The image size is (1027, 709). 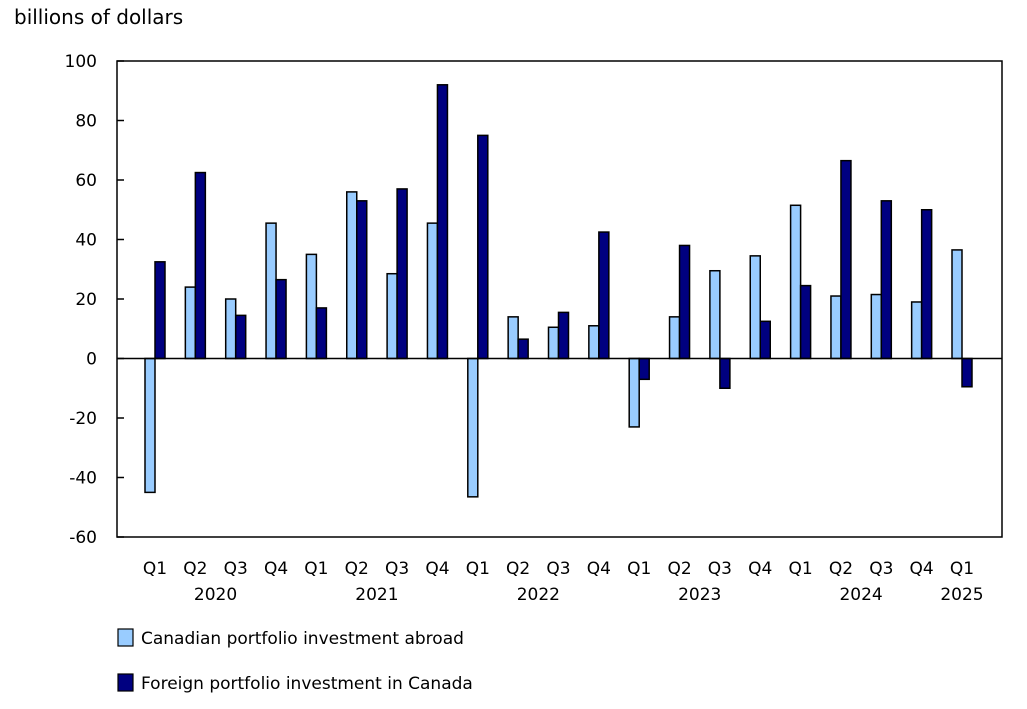 What do you see at coordinates (302, 639) in the screenshot?
I see `legend-label: Canadian portfolio investment abroad` at bounding box center [302, 639].